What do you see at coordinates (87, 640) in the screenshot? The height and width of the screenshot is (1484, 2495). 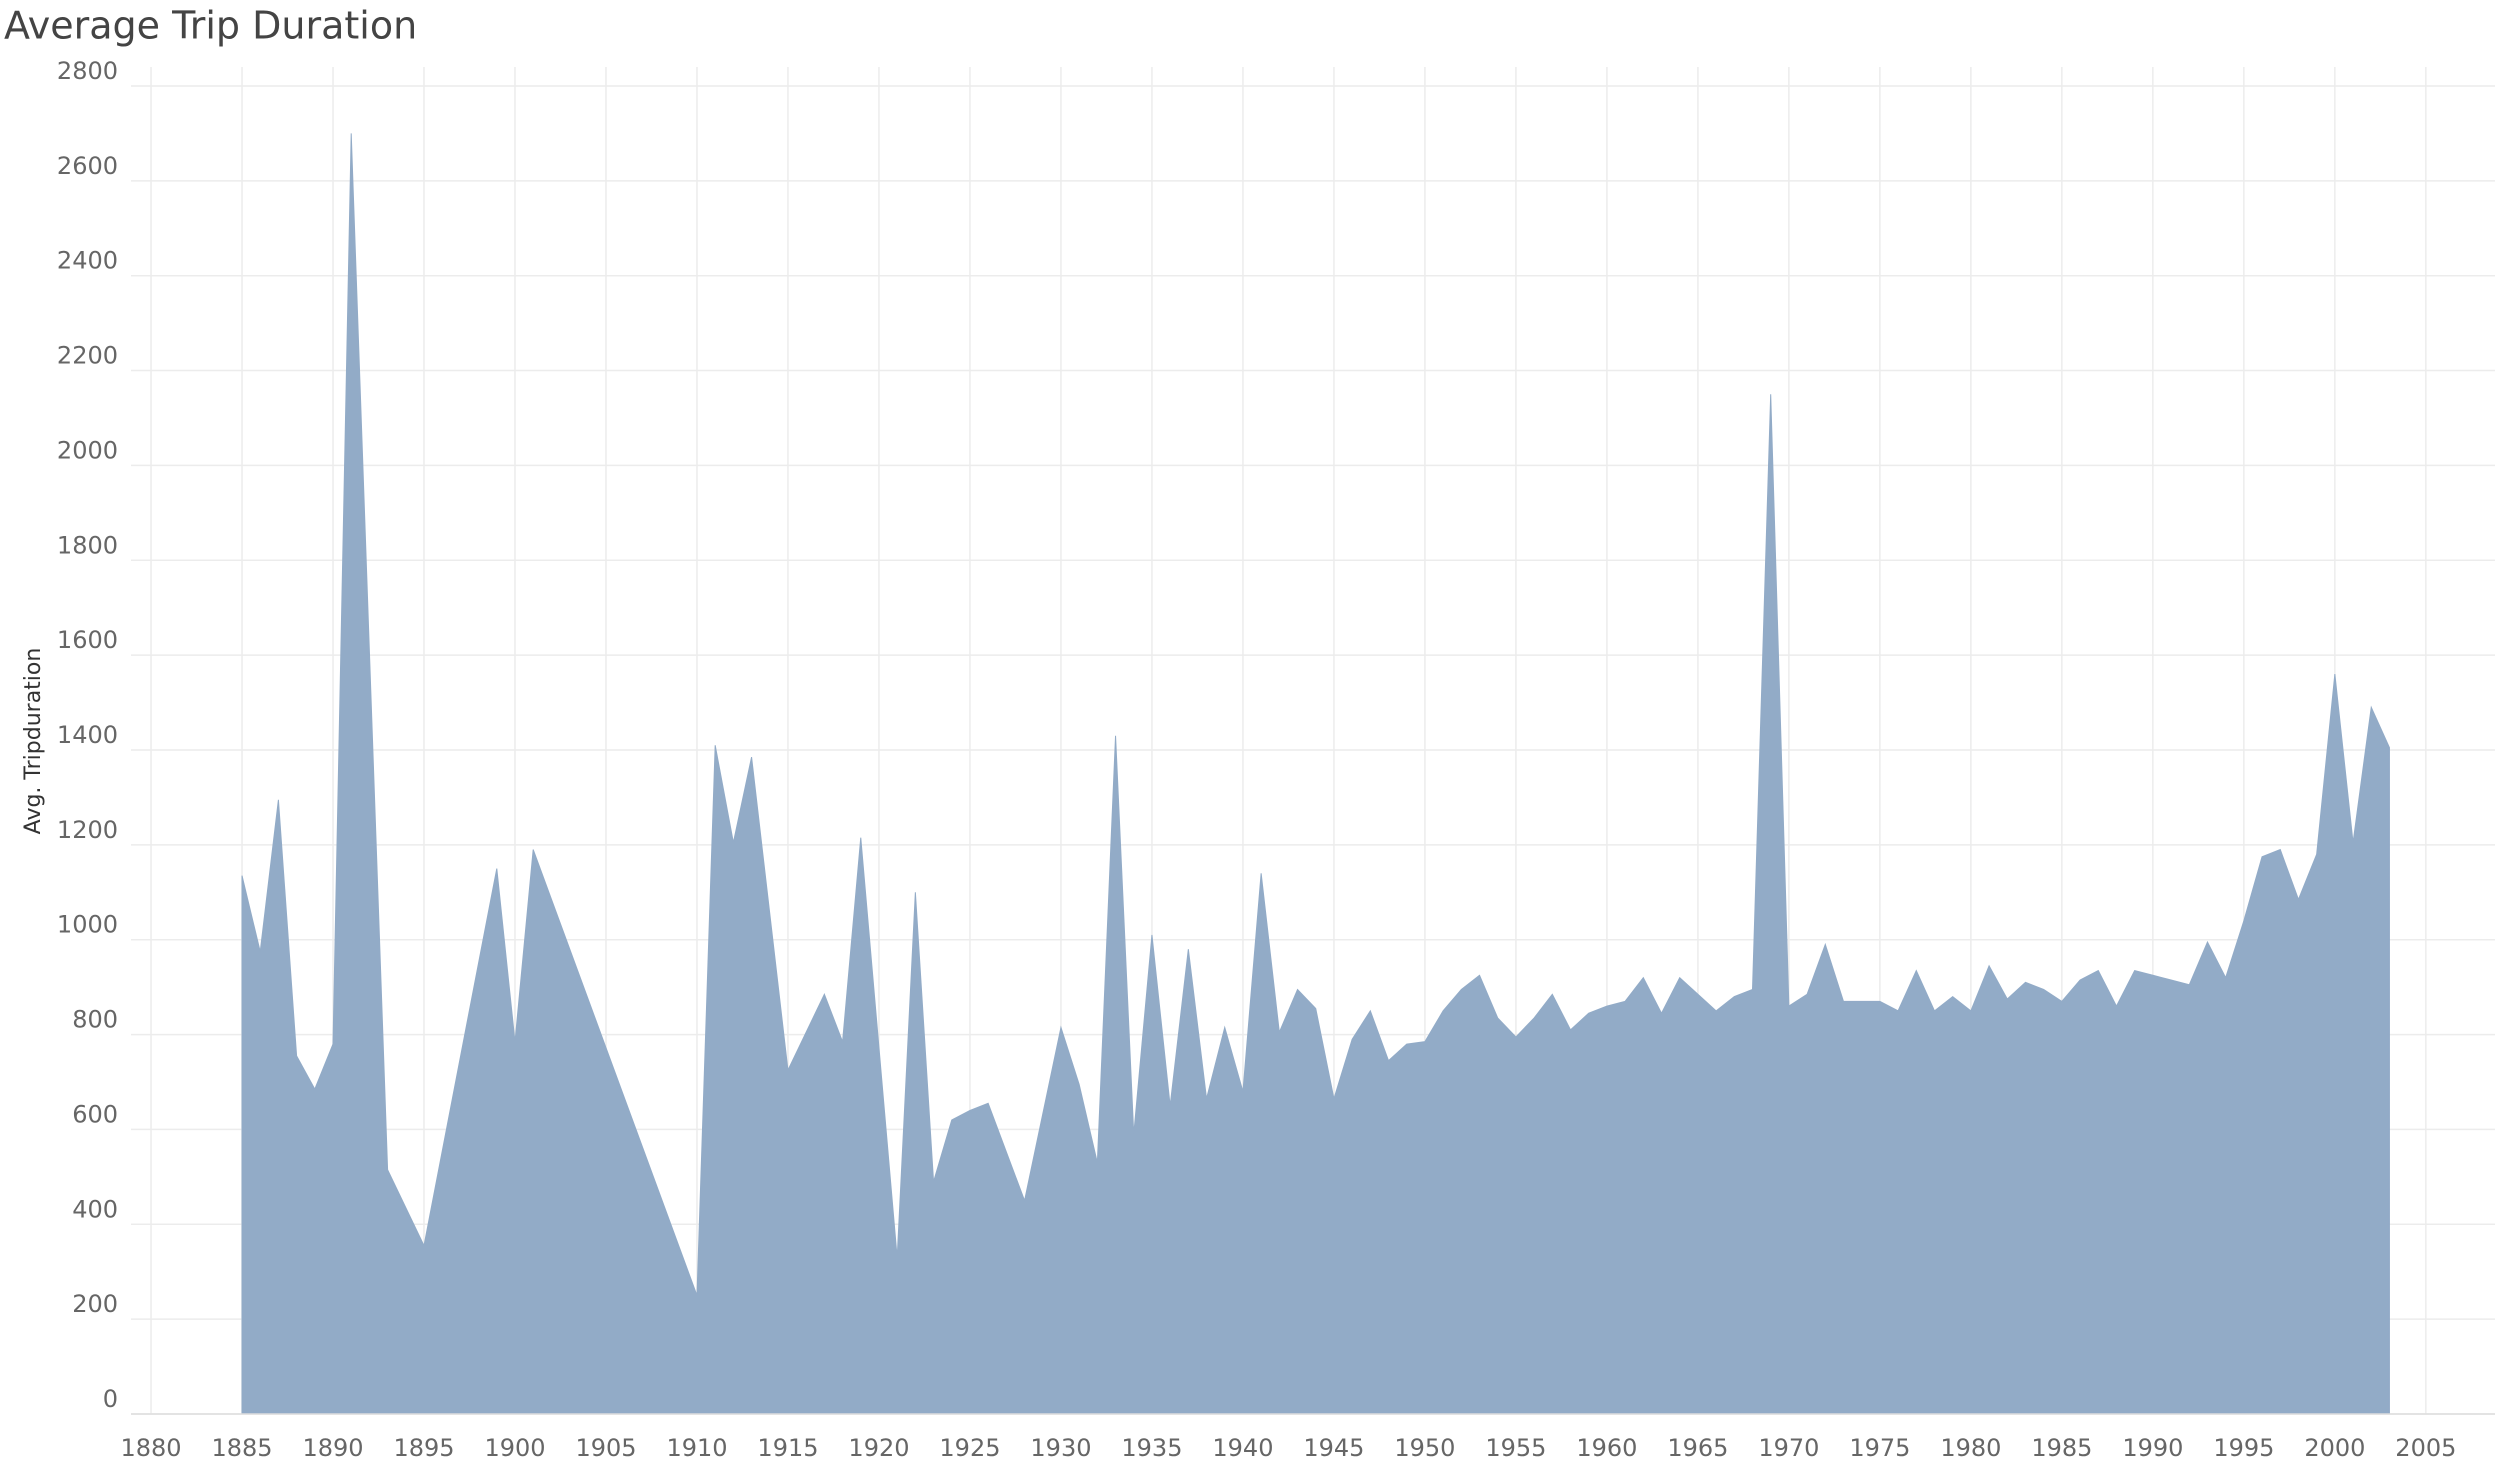 I see `y-tick-label: 1600` at bounding box center [87, 640].